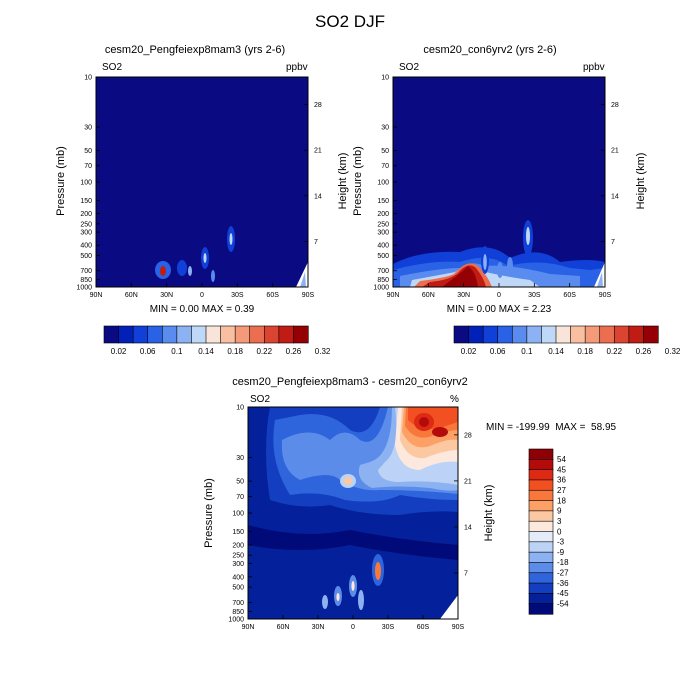 The image size is (700, 700). I want to click on panel1-ytick-label: 10, so click(88, 78).